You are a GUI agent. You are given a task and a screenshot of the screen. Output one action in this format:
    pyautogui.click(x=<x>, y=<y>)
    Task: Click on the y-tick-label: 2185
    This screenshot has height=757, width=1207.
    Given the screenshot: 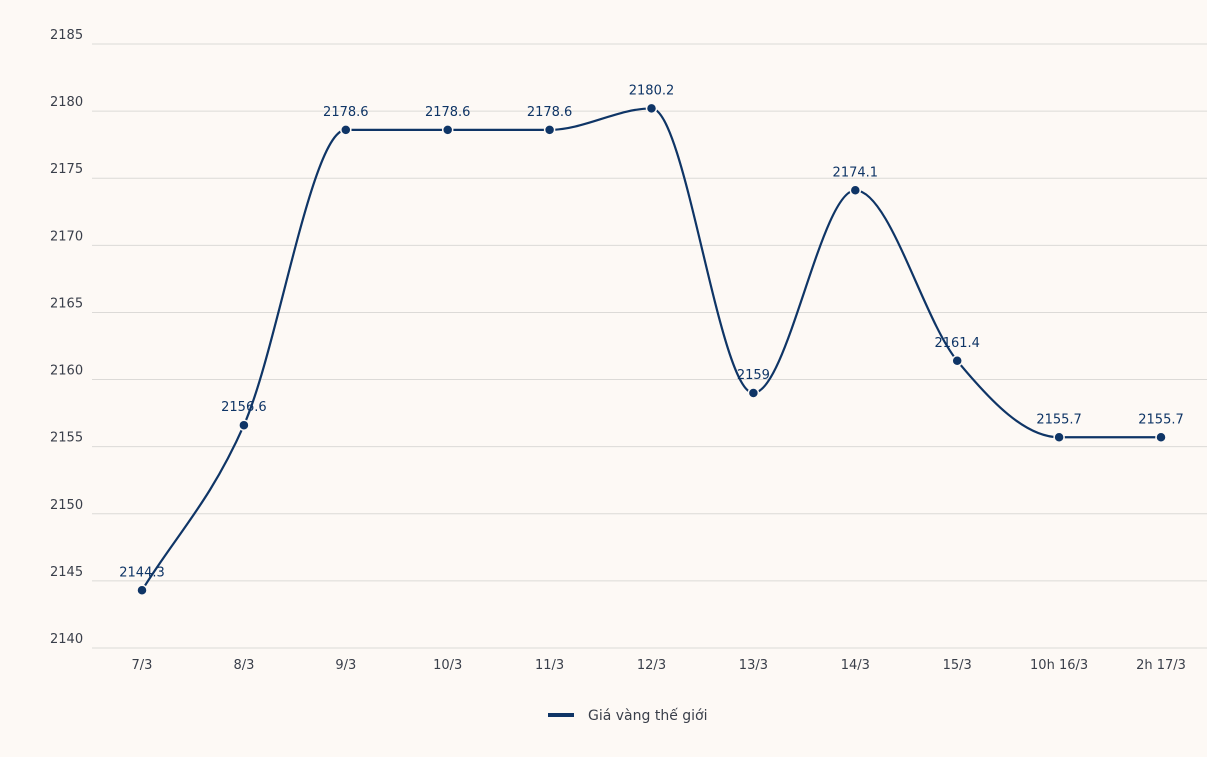 What is the action you would take?
    pyautogui.click(x=66, y=35)
    